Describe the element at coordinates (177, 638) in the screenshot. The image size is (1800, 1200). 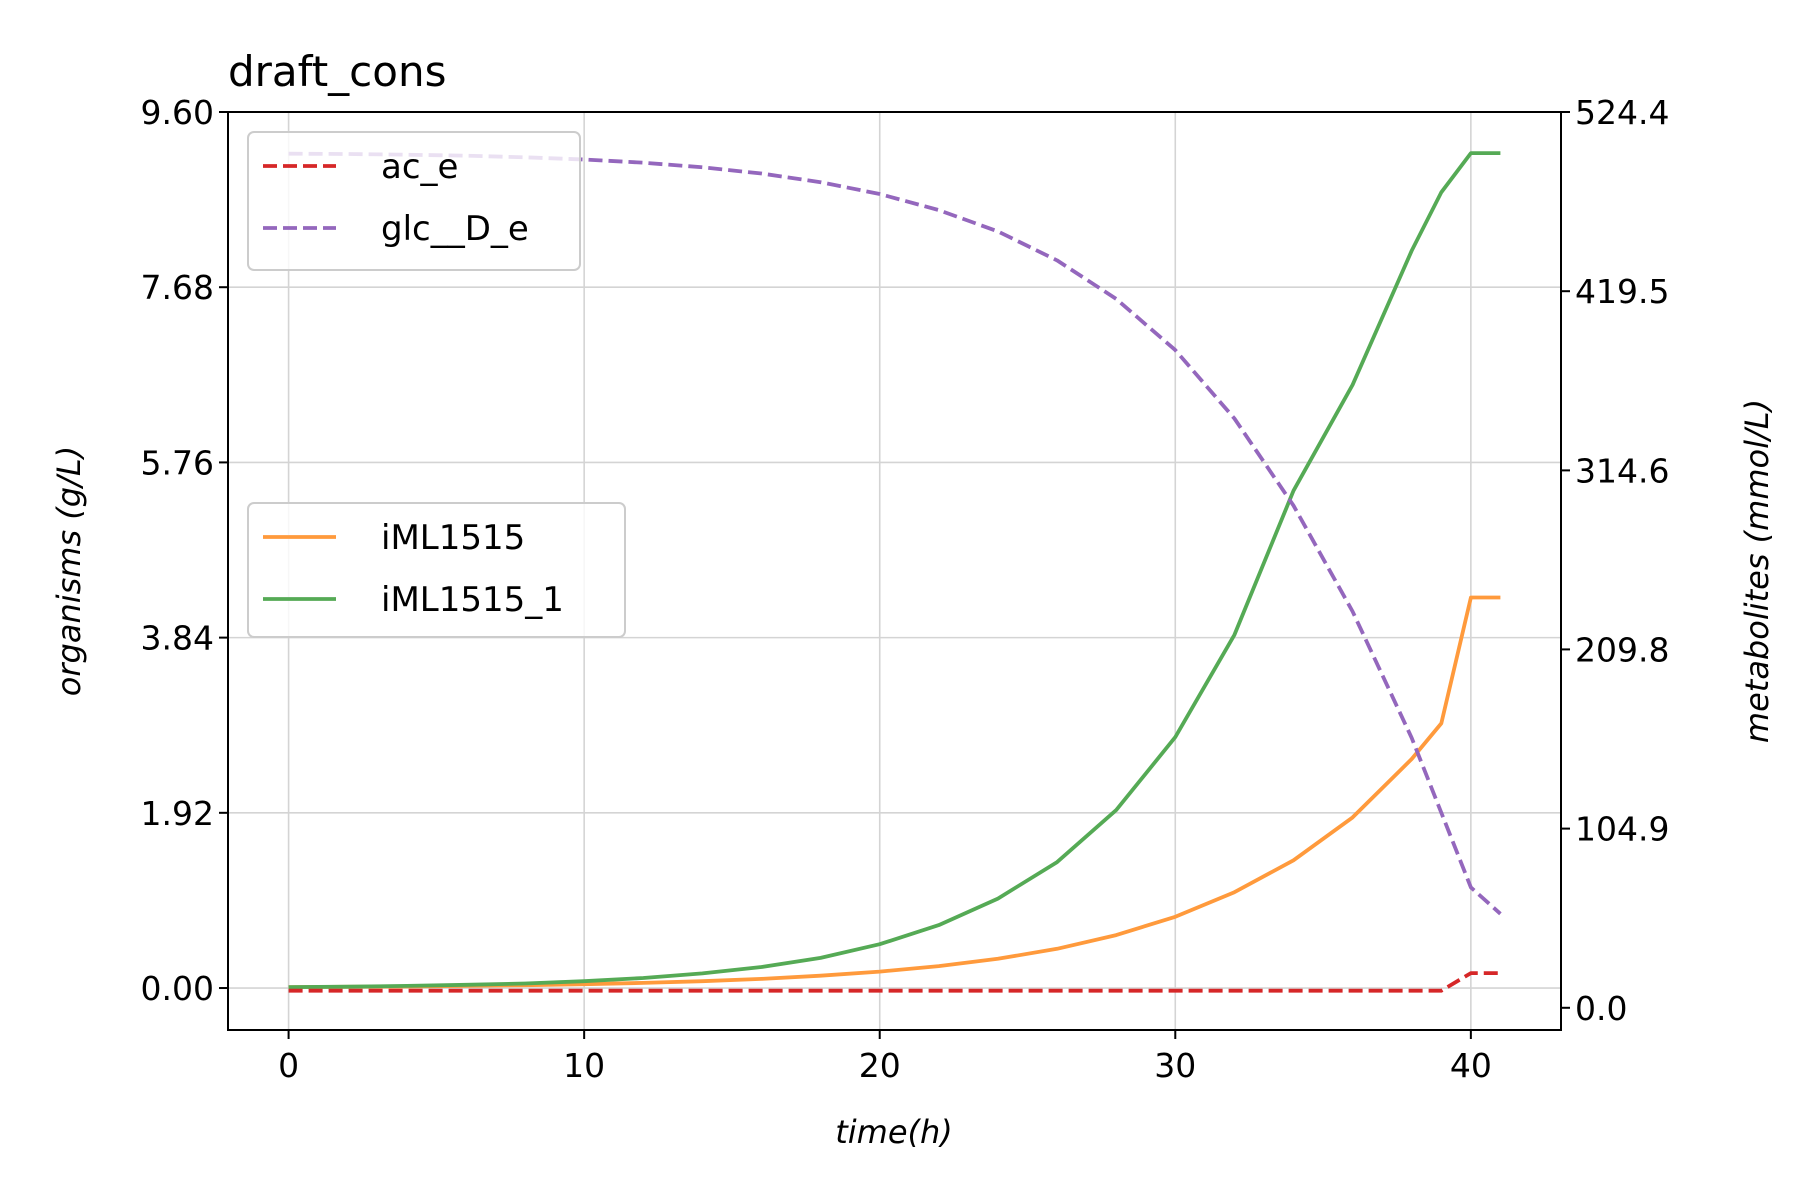
I see `y-left-tick-label: 3.84` at that location.